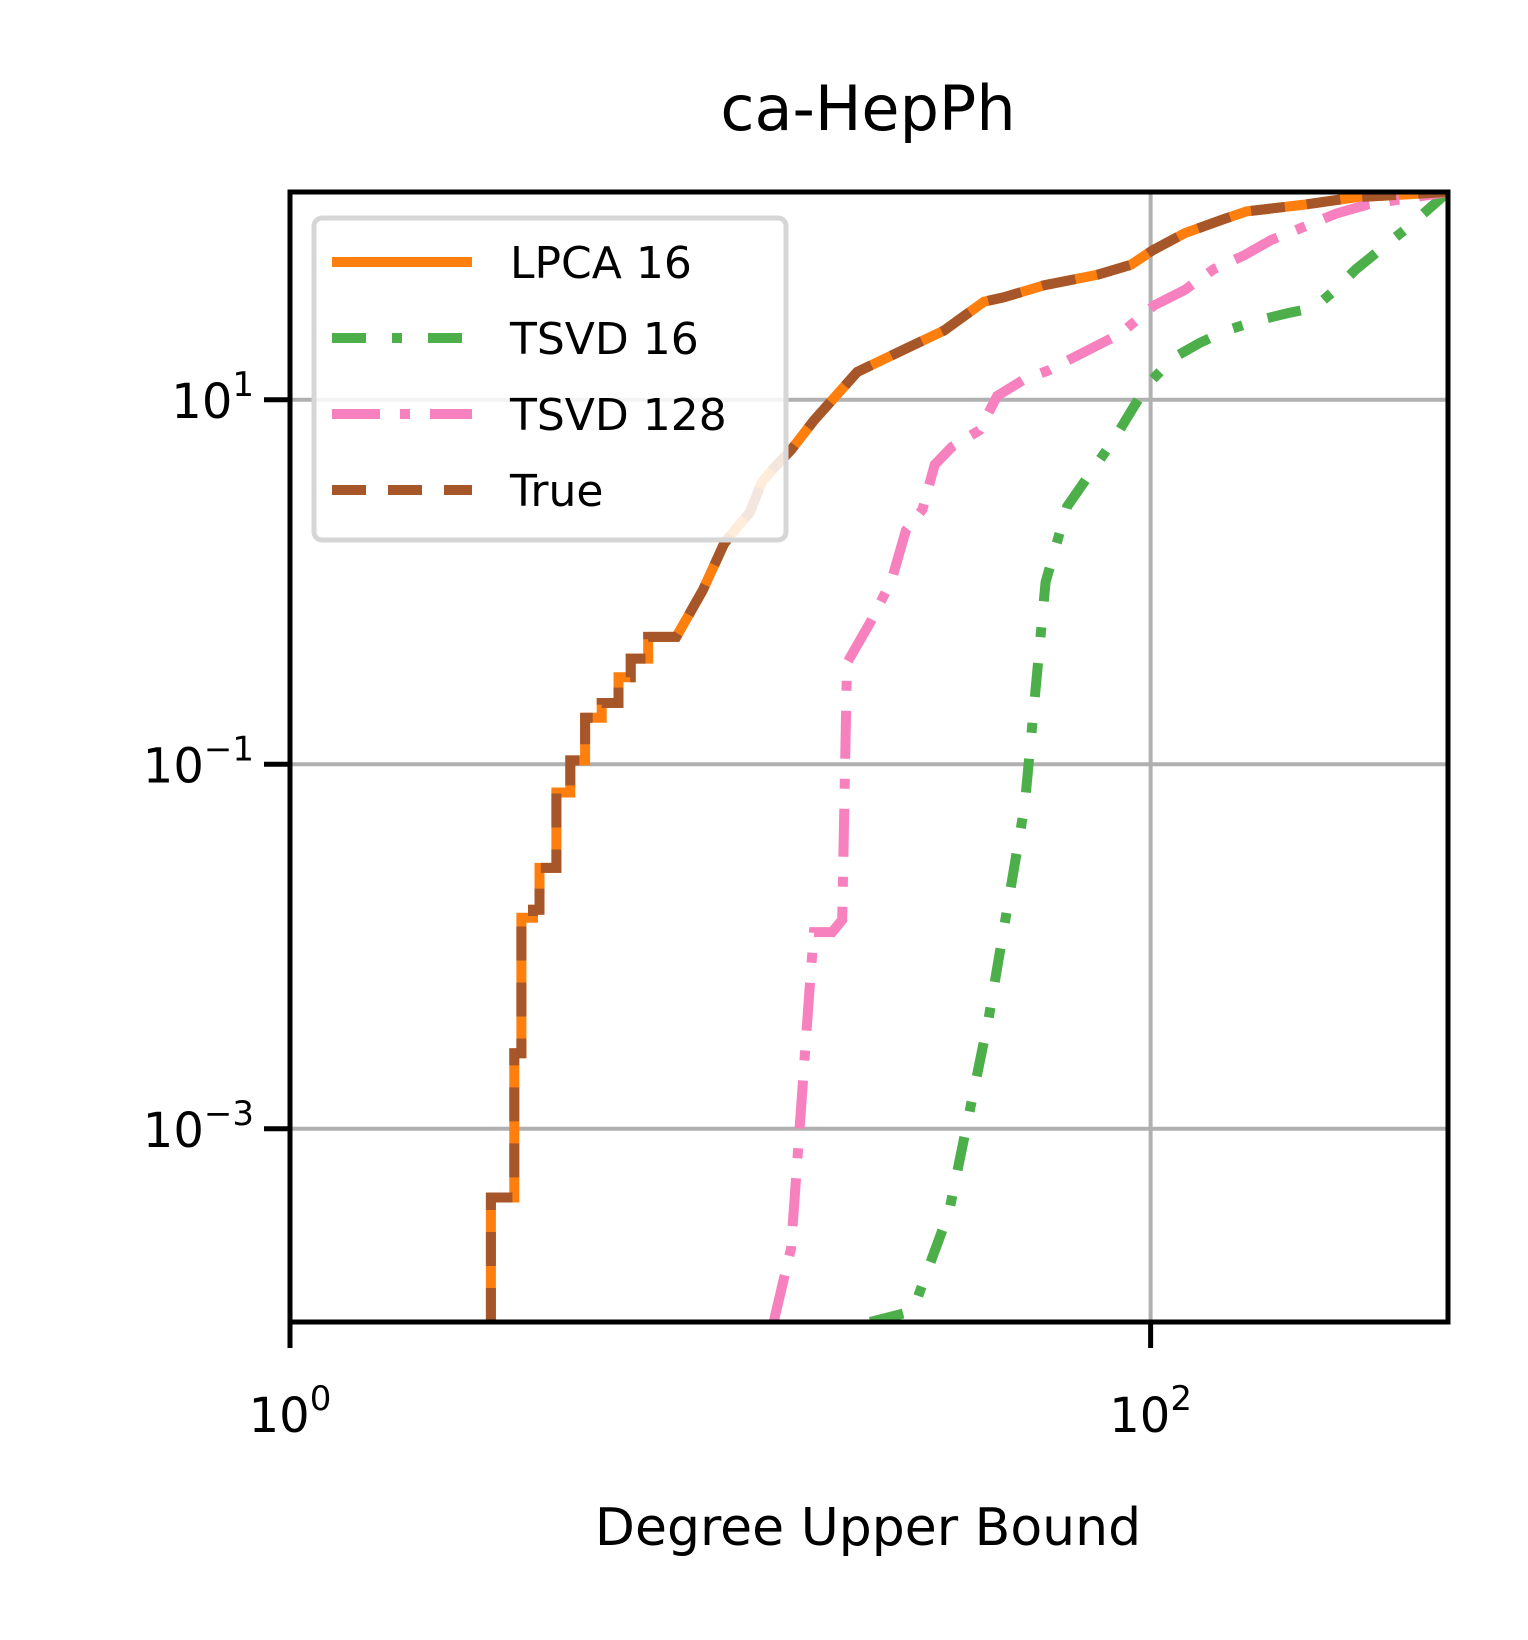 The height and width of the screenshot is (1640, 1528). Describe the element at coordinates (1150, 1411) in the screenshot. I see `x-tick-label-1: 10²` at that location.